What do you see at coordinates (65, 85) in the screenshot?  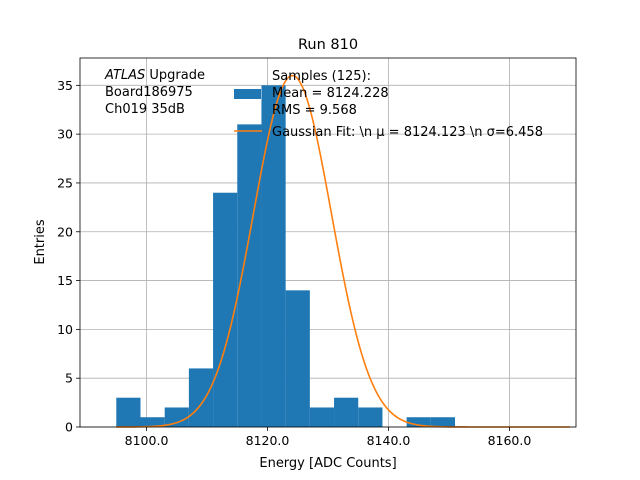 I see `y-tick-label-7: 35` at bounding box center [65, 85].